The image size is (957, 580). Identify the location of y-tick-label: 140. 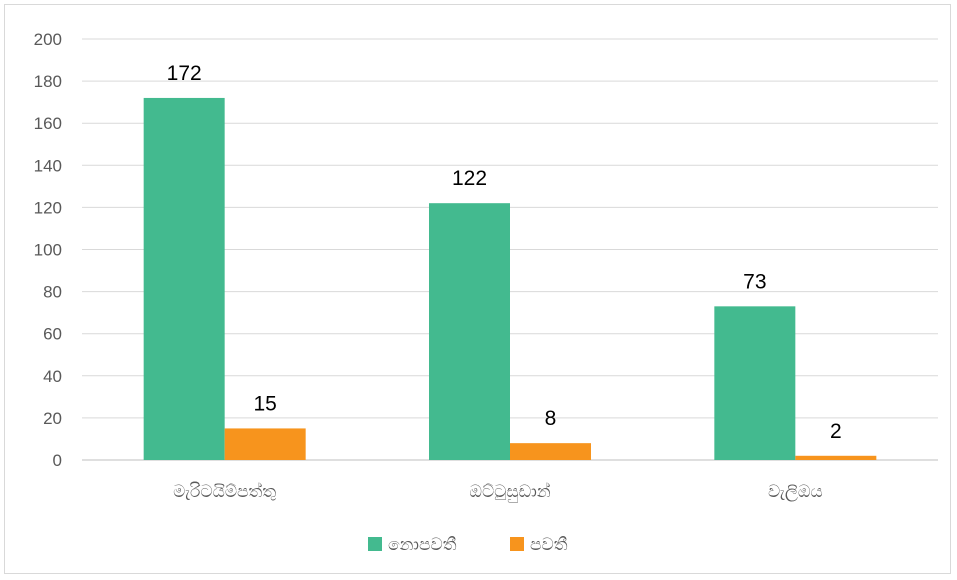
(48, 165).